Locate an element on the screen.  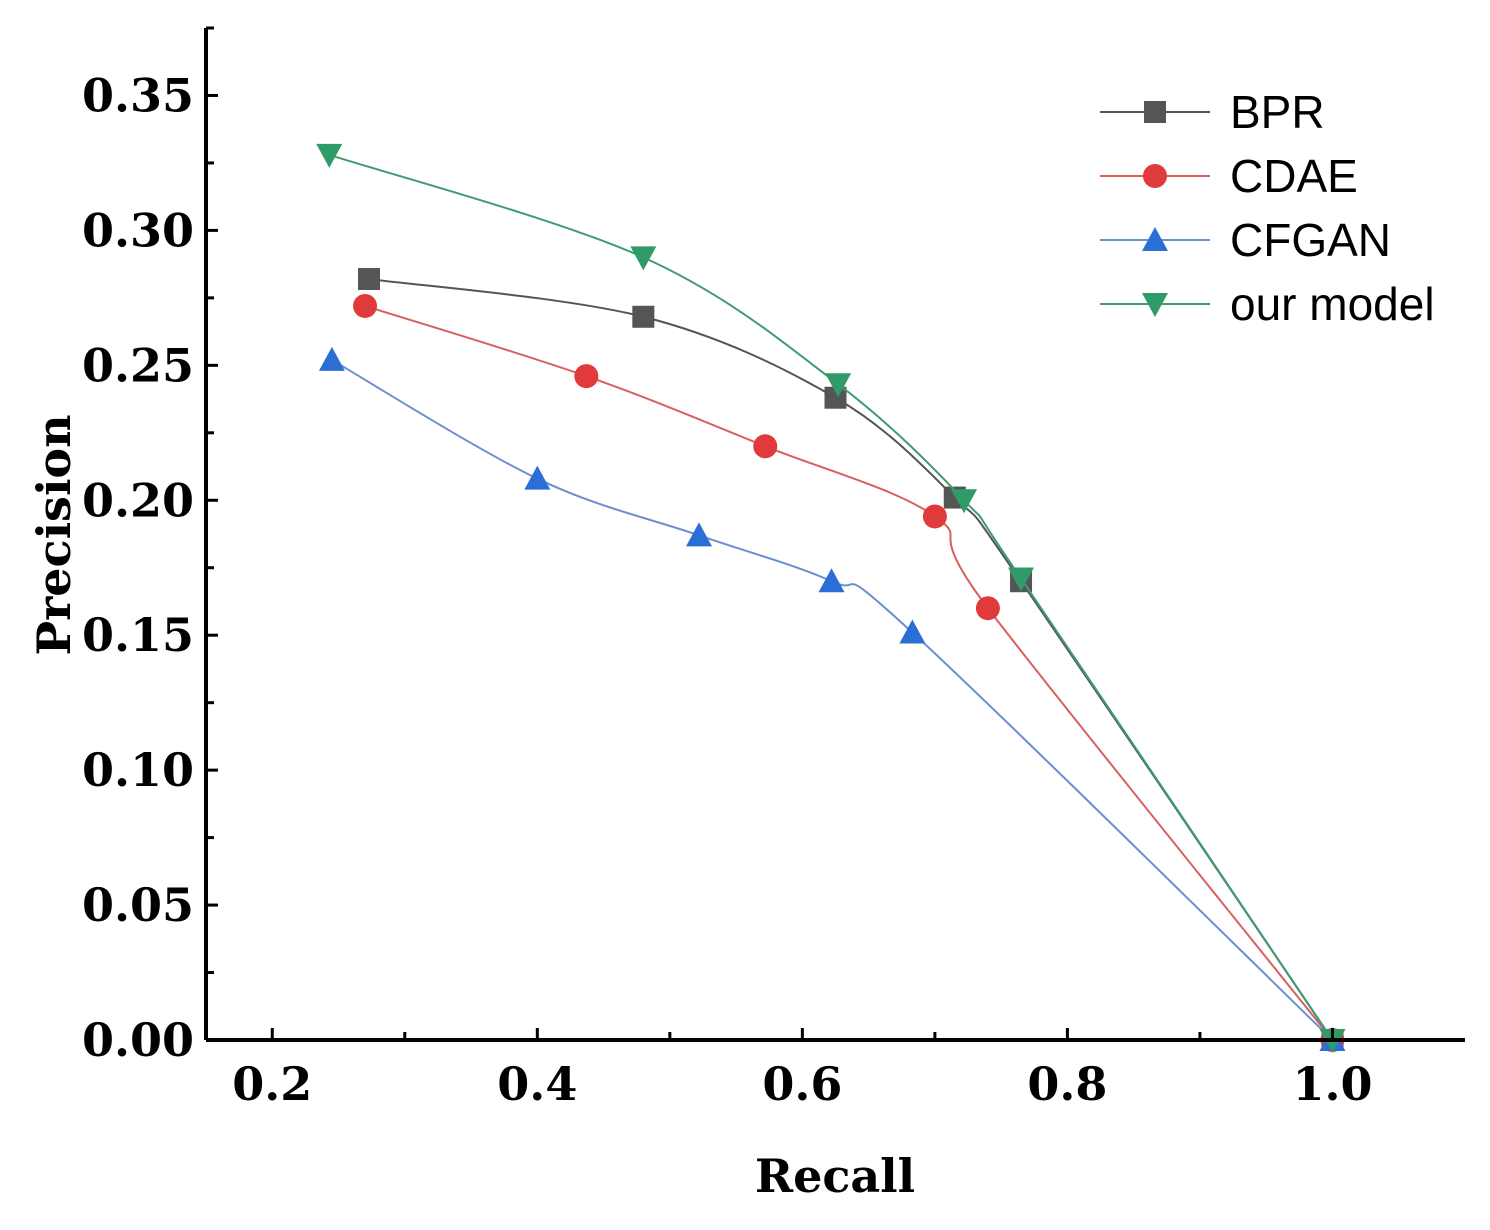
legend-marker-bpr is located at coordinates (1155, 112).